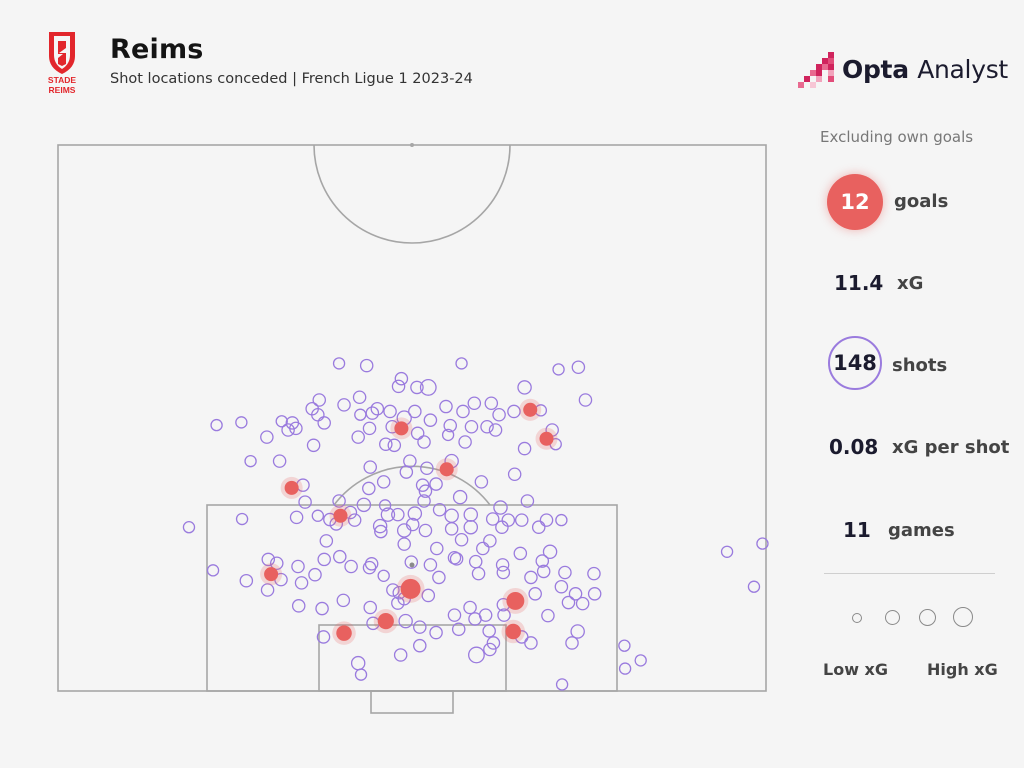  What do you see at coordinates (921, 530) in the screenshot?
I see `games-label: games` at bounding box center [921, 530].